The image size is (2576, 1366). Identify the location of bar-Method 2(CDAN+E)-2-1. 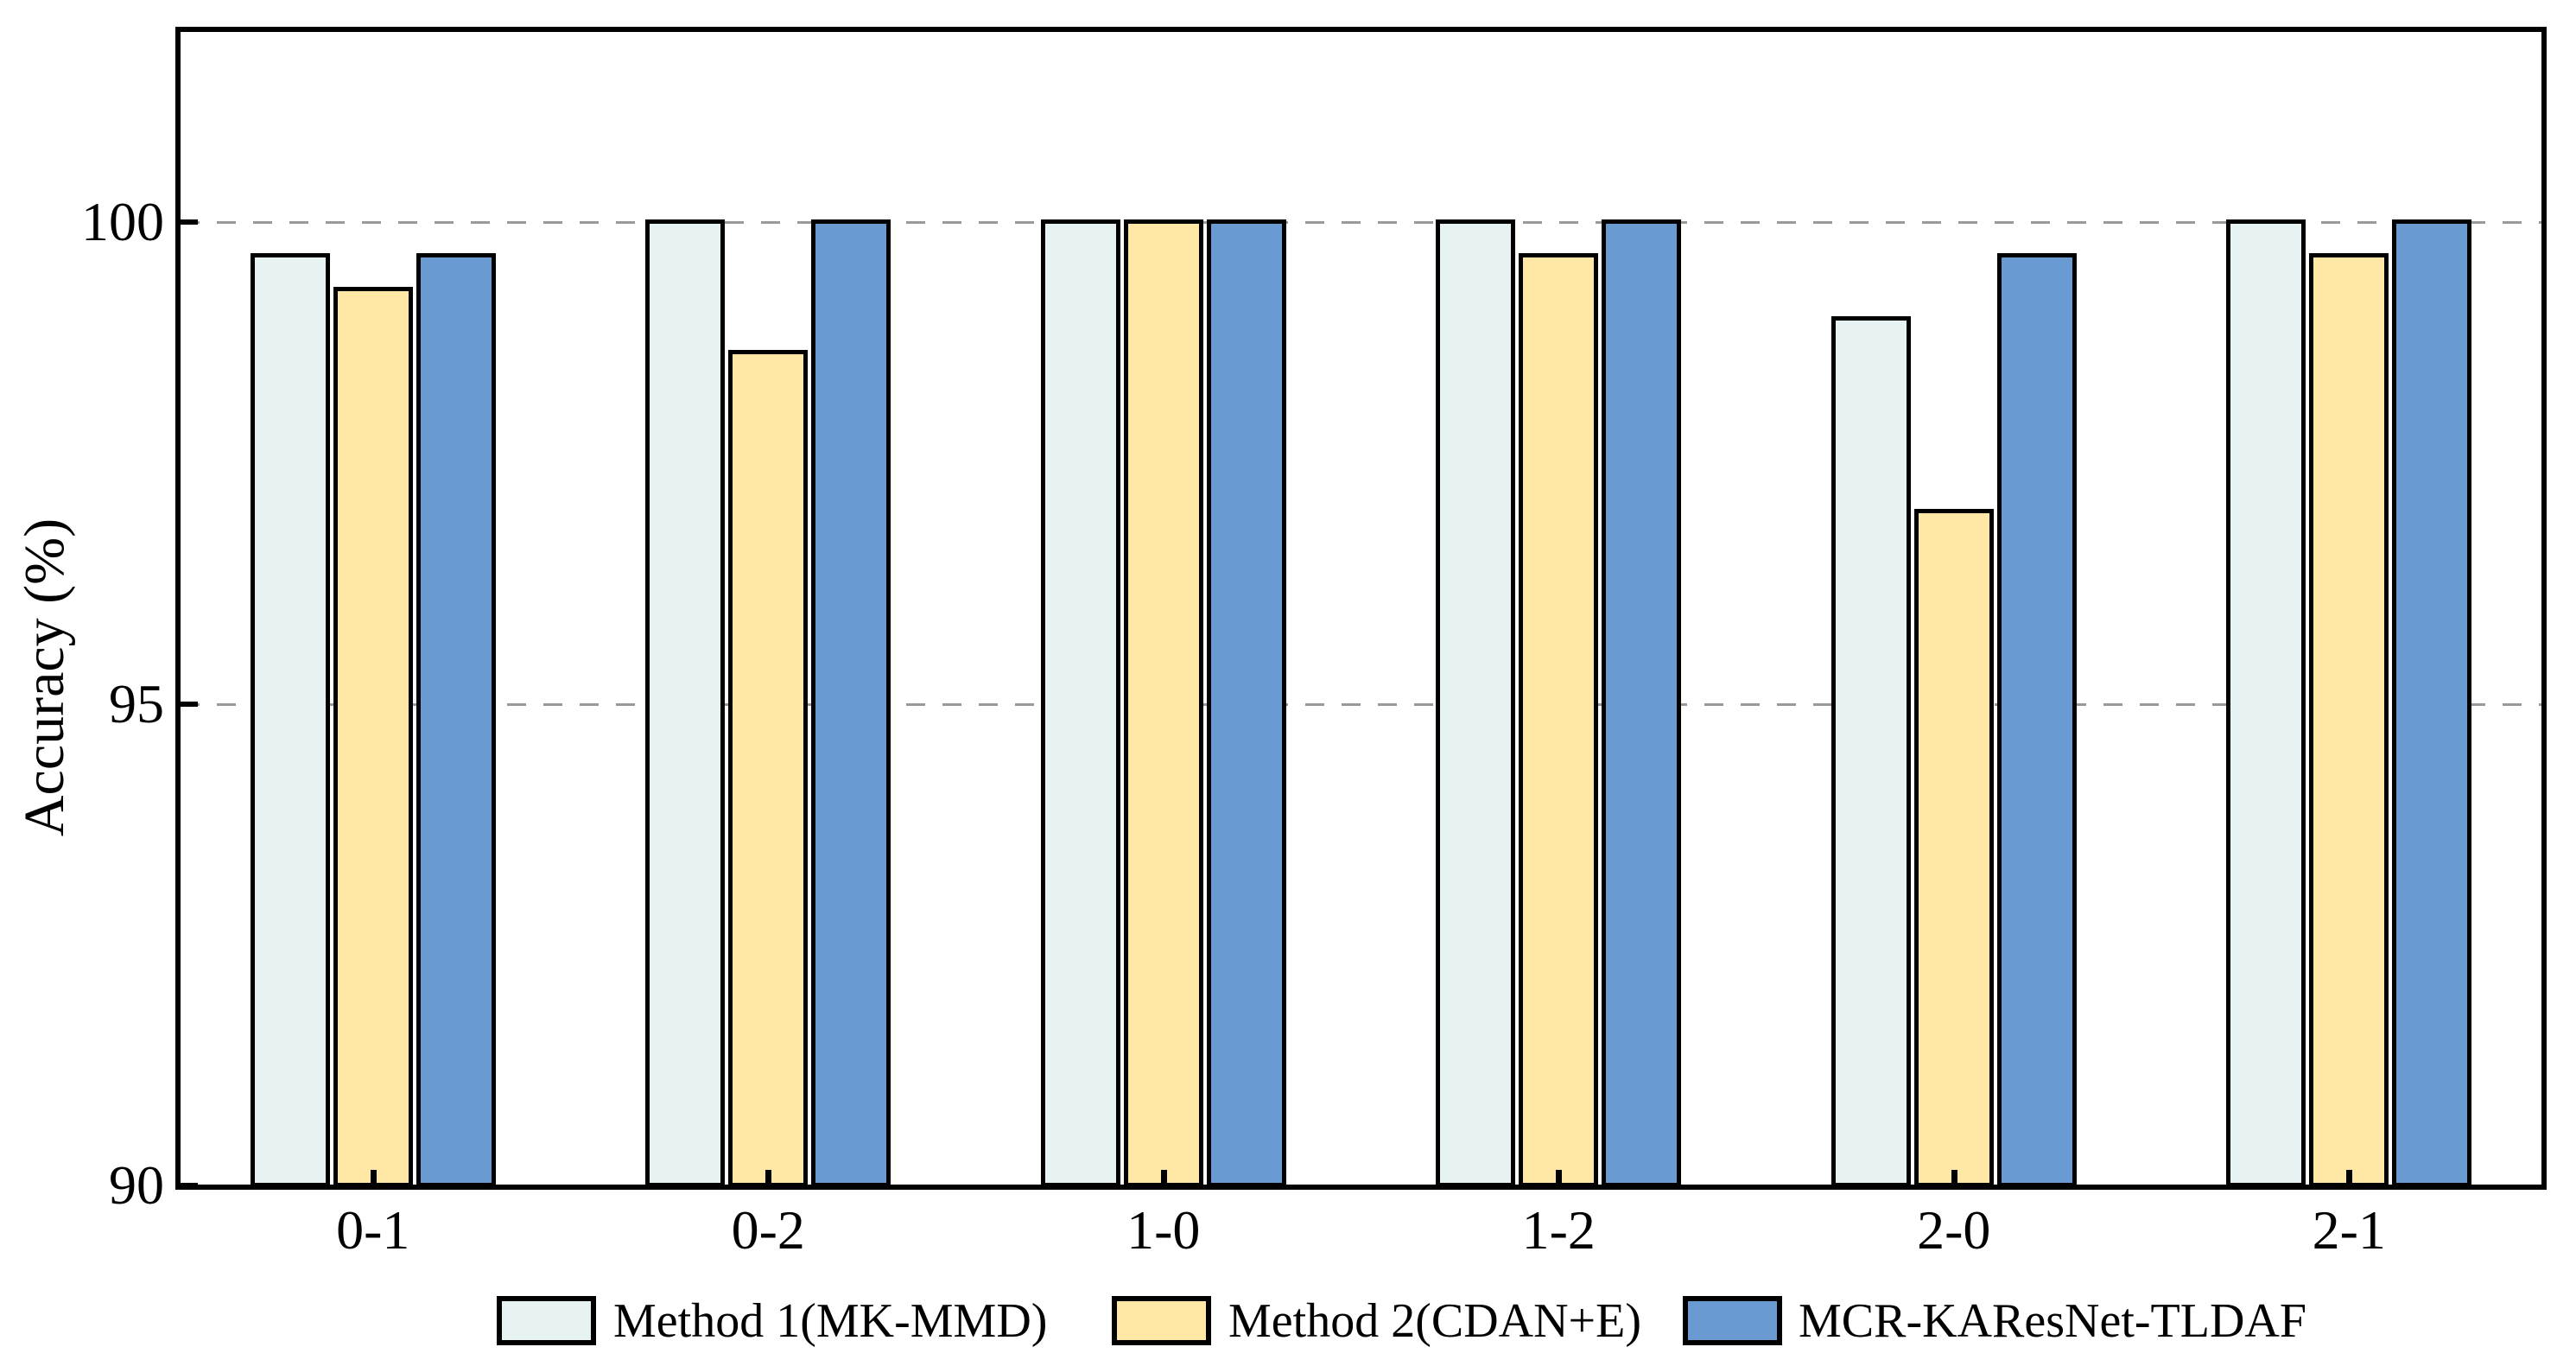
(2349, 720).